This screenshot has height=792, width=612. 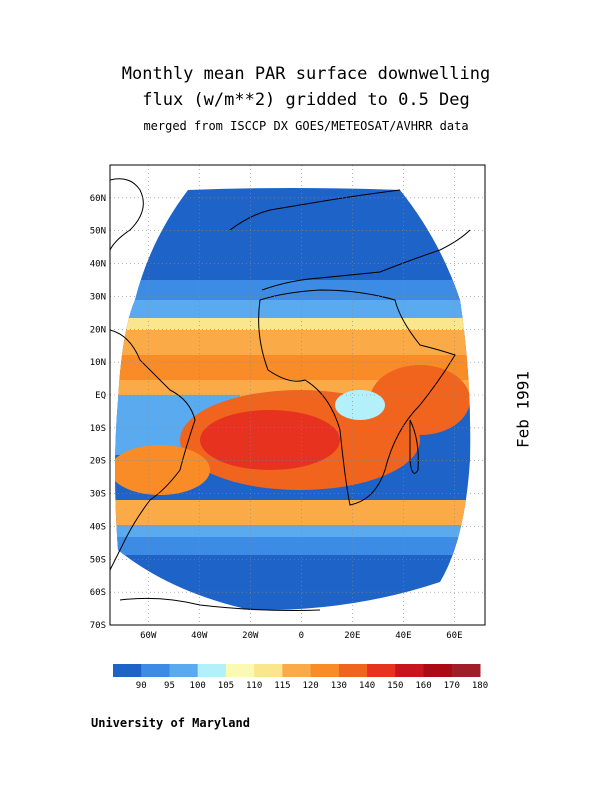 I want to click on lon-tick-label: 0, so click(x=301, y=636).